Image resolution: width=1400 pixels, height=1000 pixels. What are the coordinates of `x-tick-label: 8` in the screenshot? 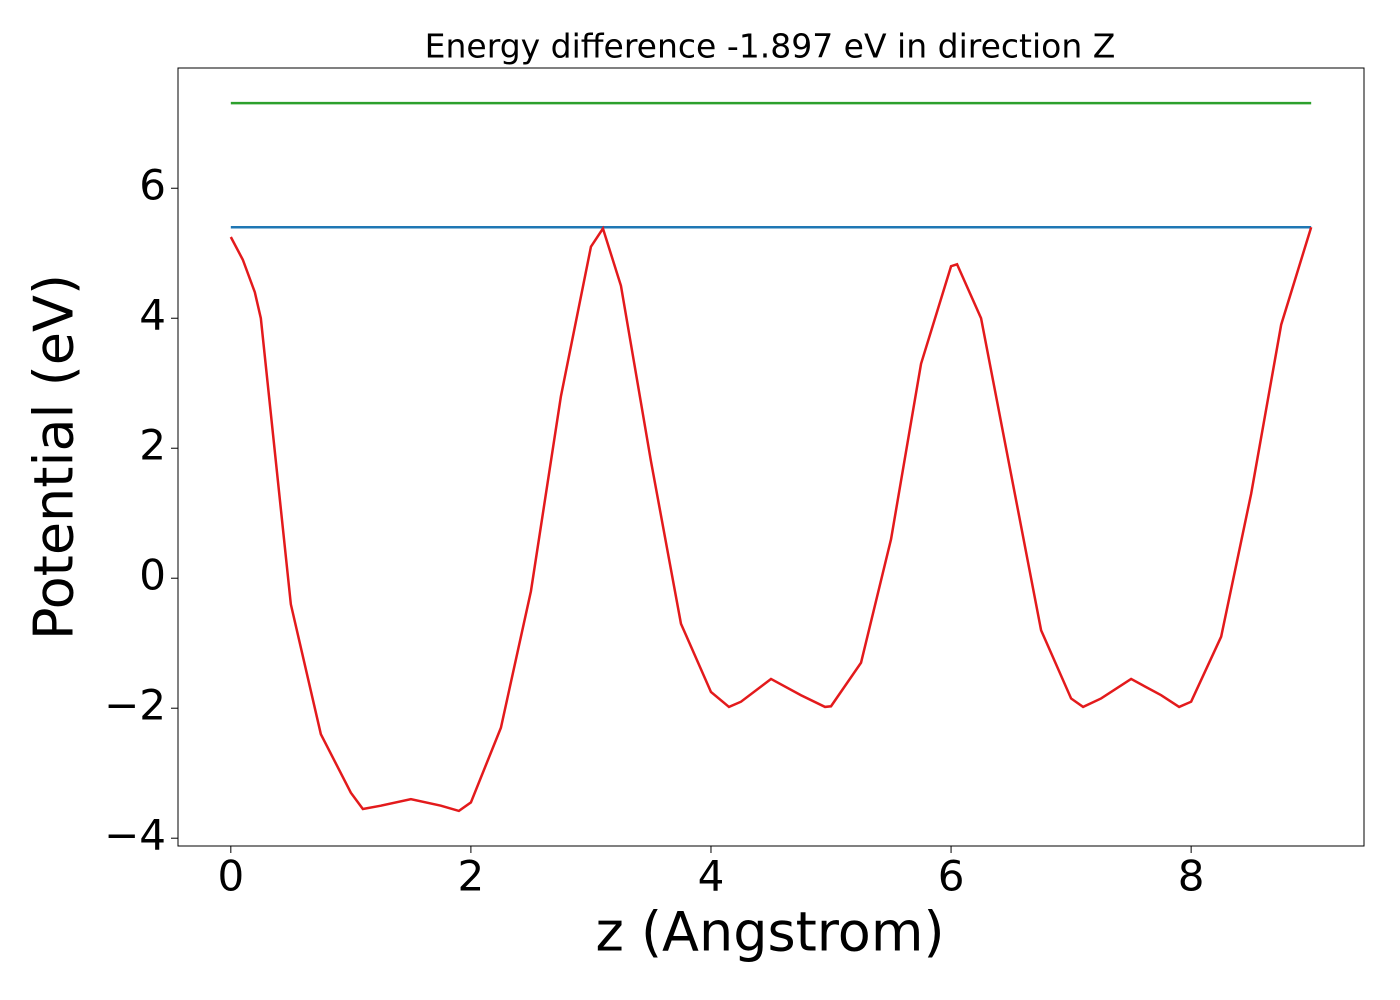 It's located at (1191, 876).